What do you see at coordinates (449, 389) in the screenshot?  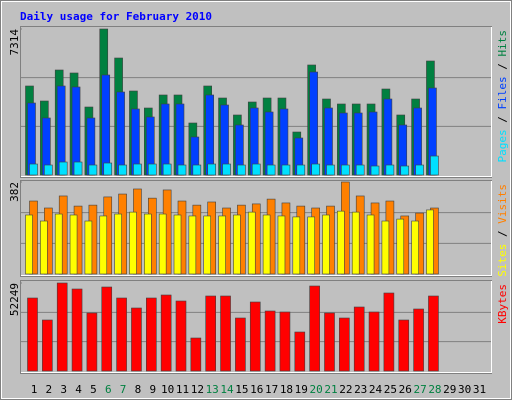 I see `x-tick-label: 29` at bounding box center [449, 389].